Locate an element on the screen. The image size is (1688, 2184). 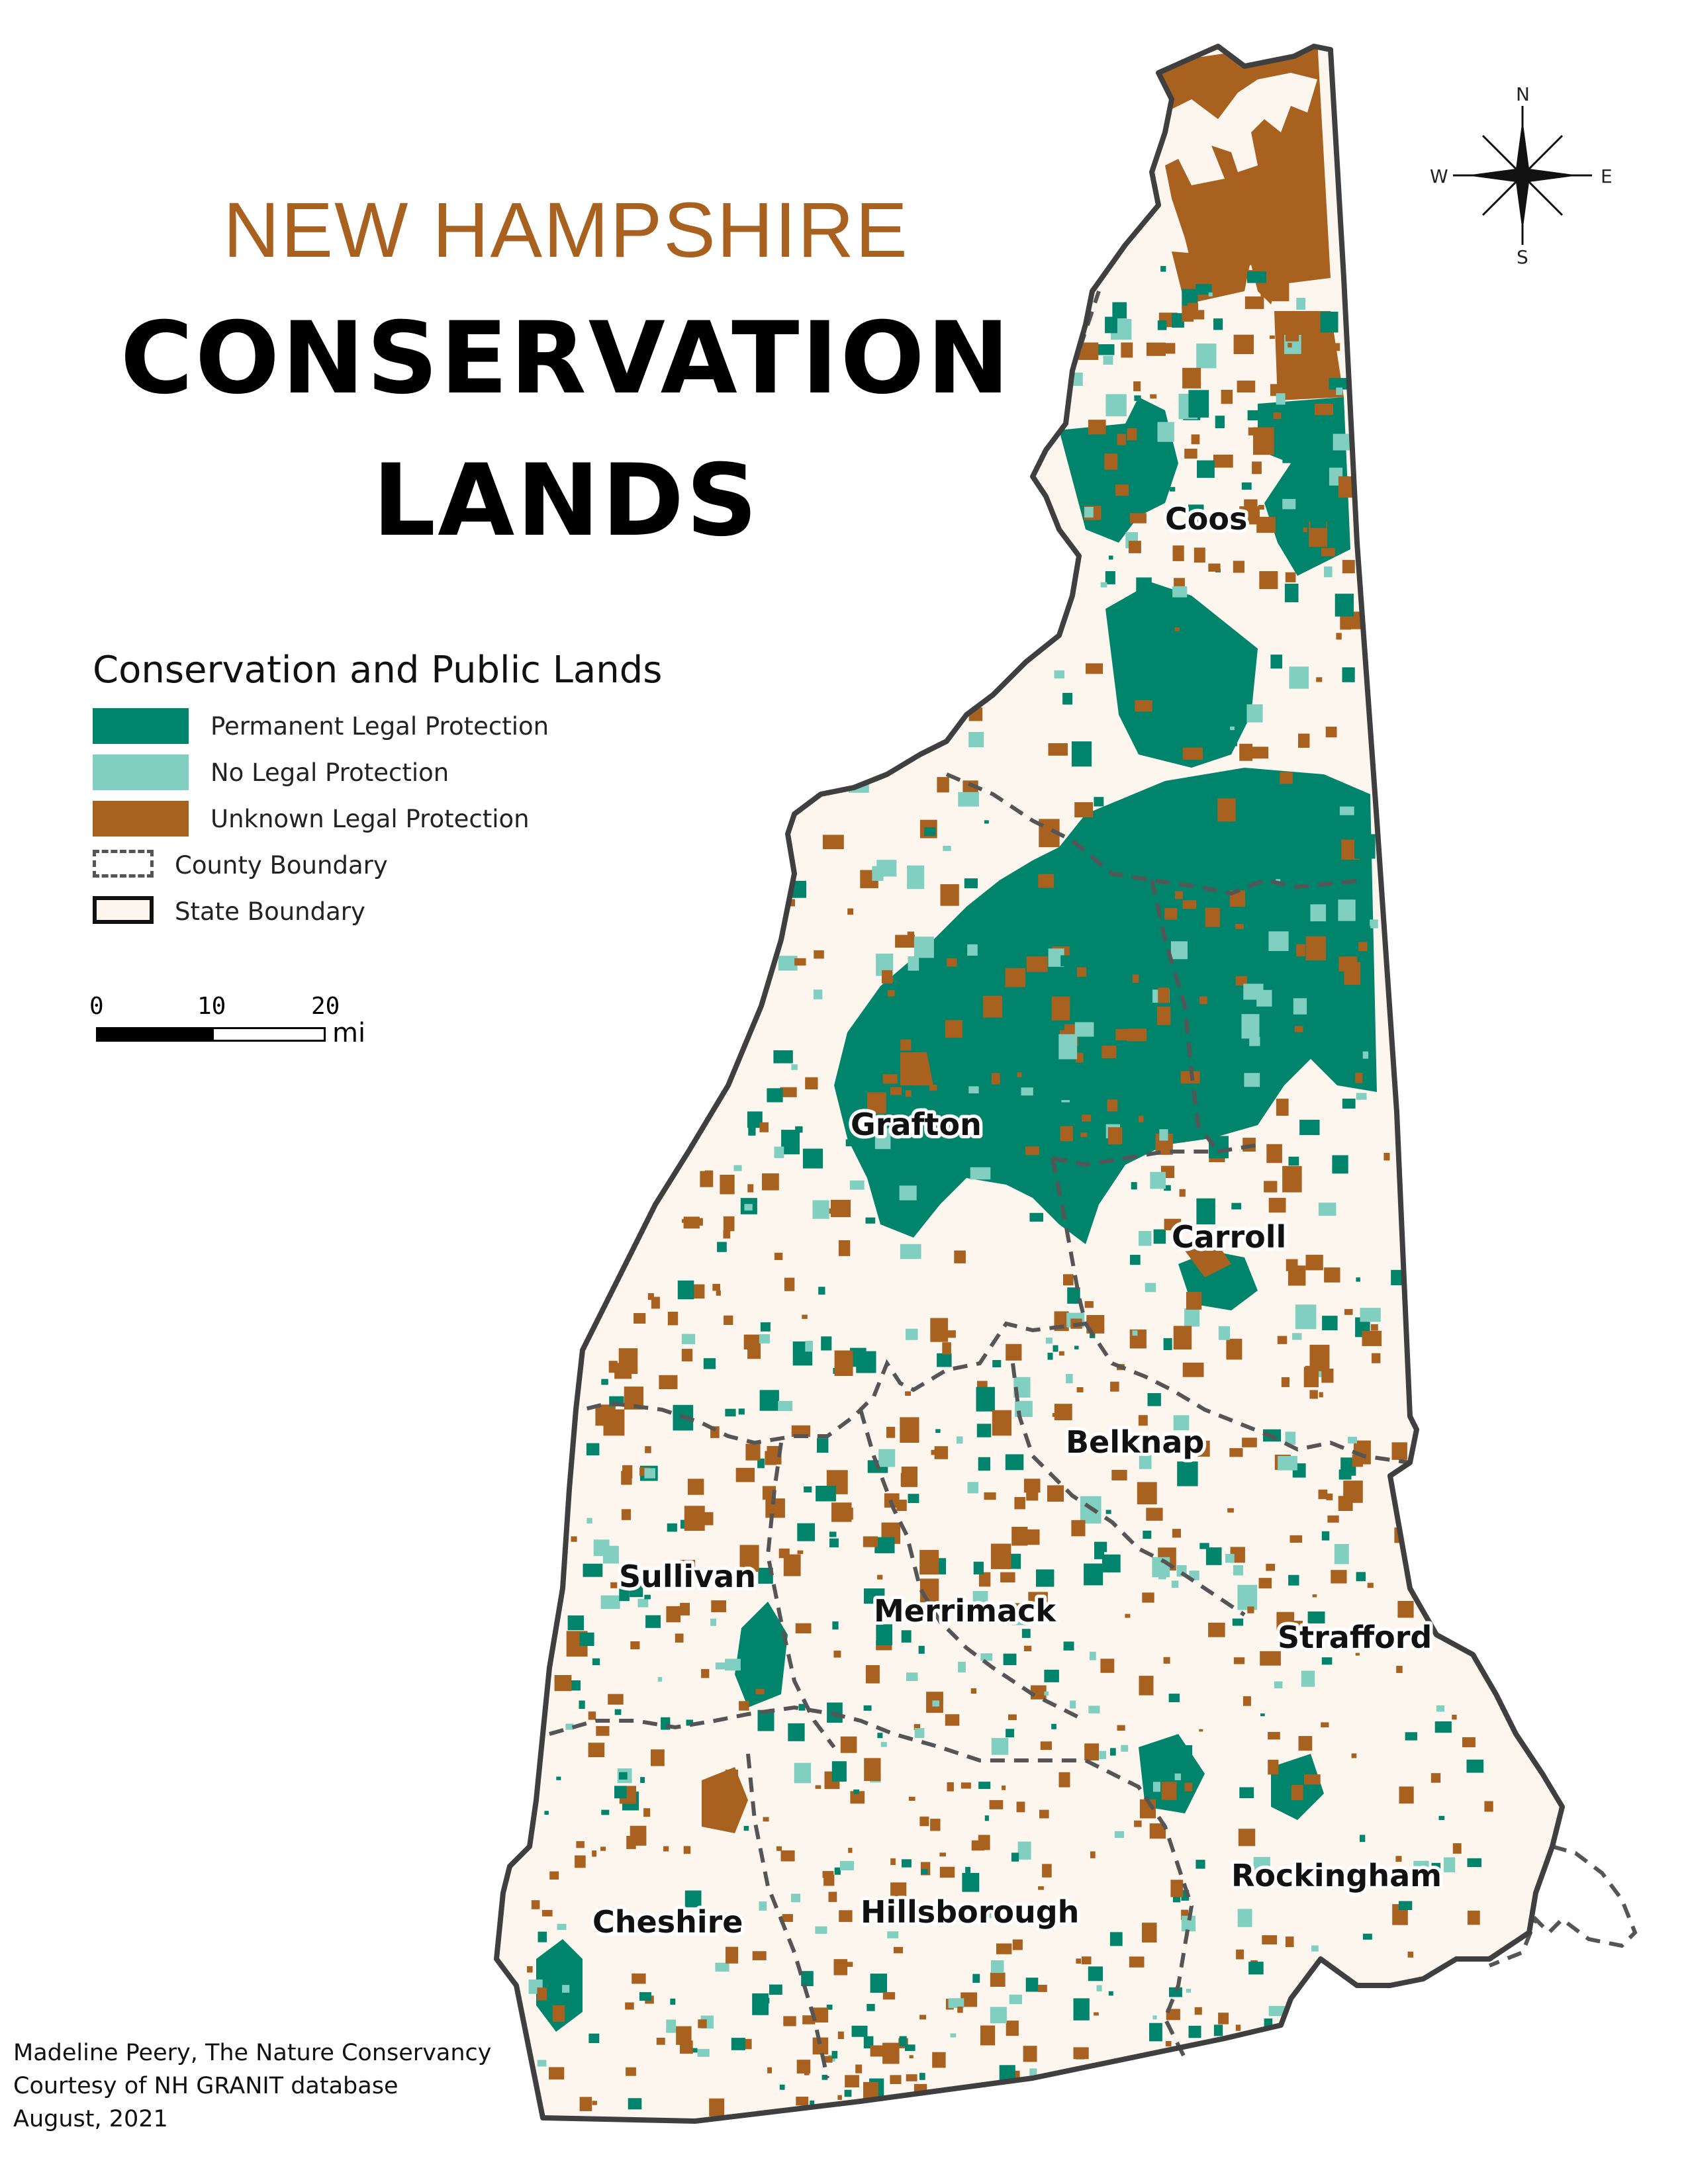
legend-label: County Boundary is located at coordinates (281, 866).